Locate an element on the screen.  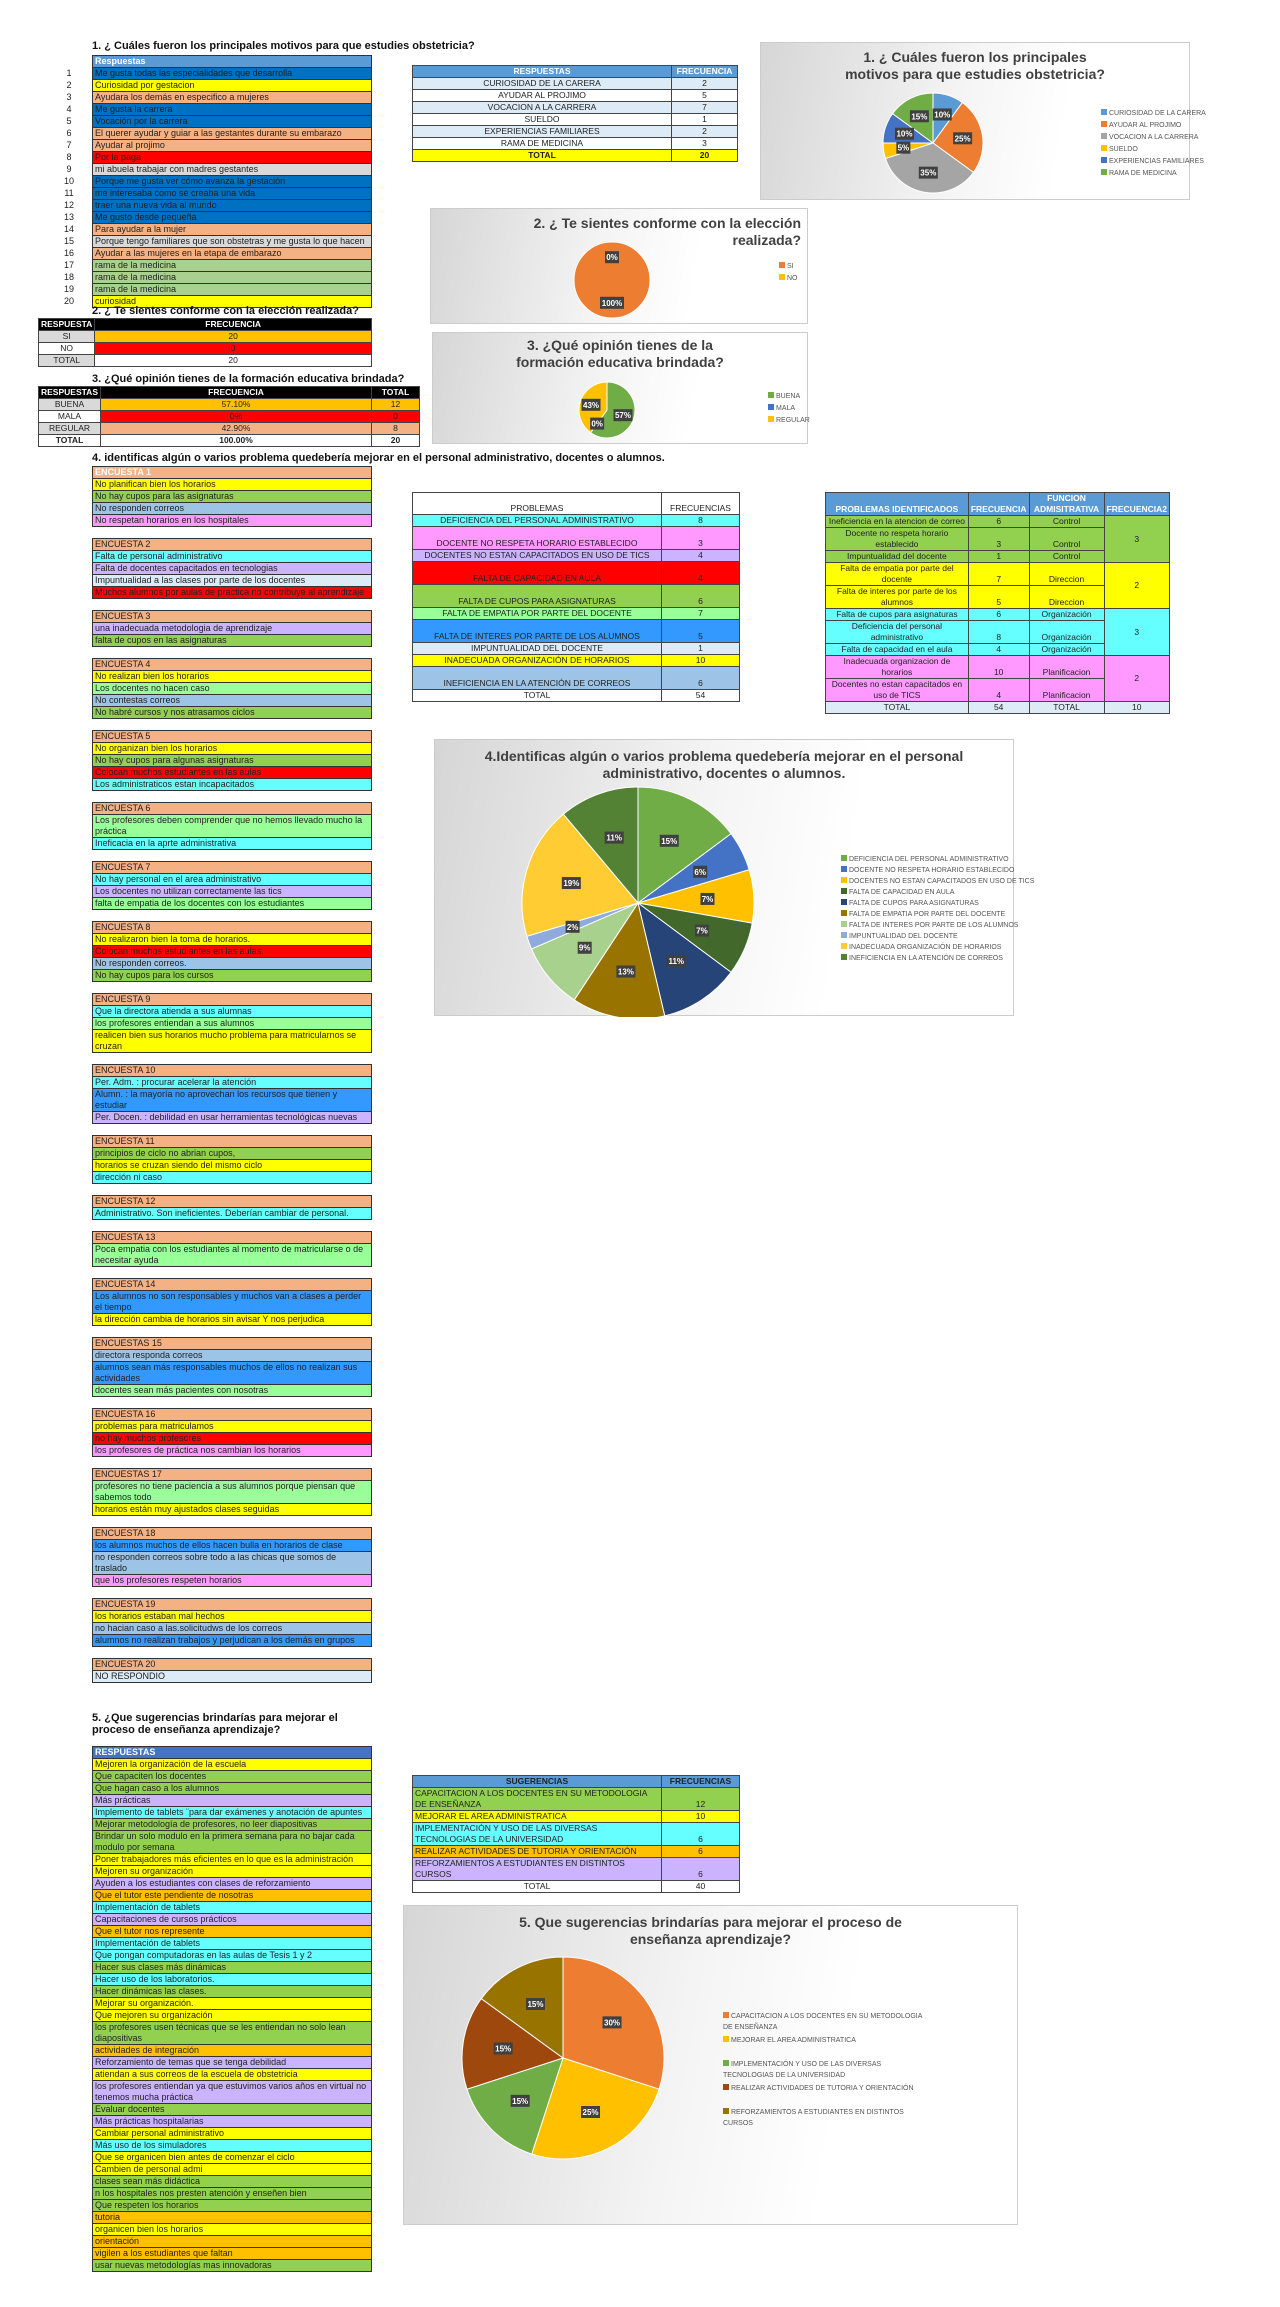
row-number: 12 is located at coordinates (68, 205).